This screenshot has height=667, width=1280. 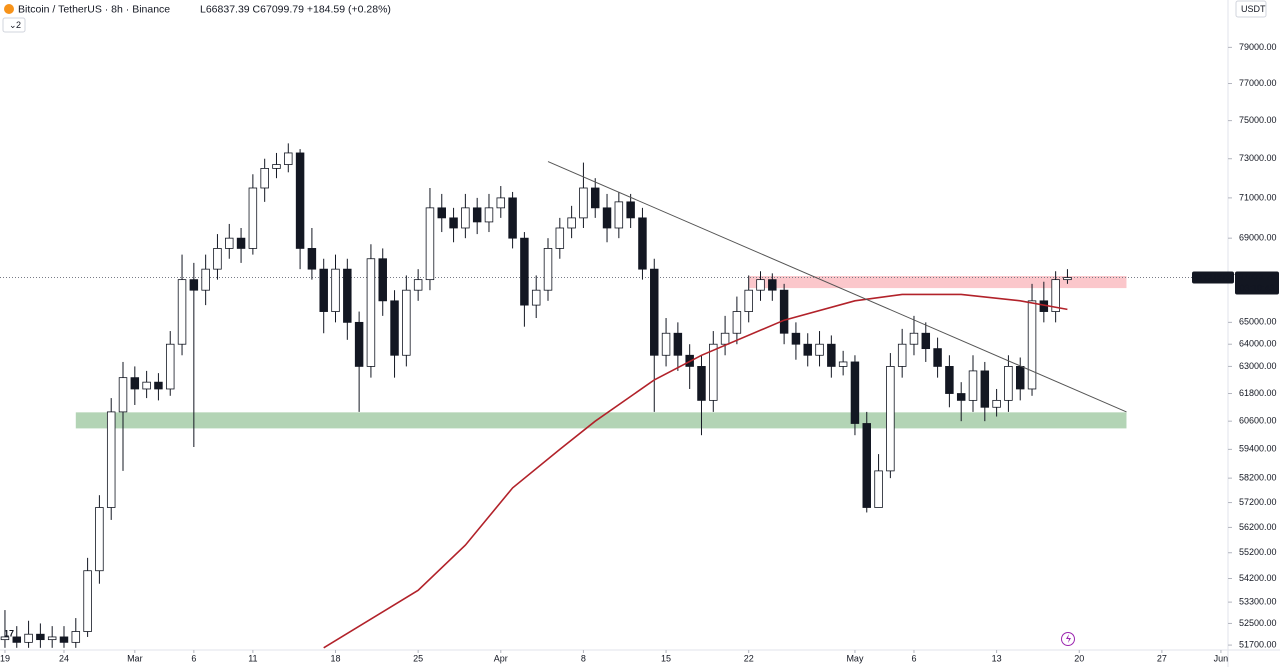 I want to click on y-tick-label: 61800.00, so click(x=1258, y=393).